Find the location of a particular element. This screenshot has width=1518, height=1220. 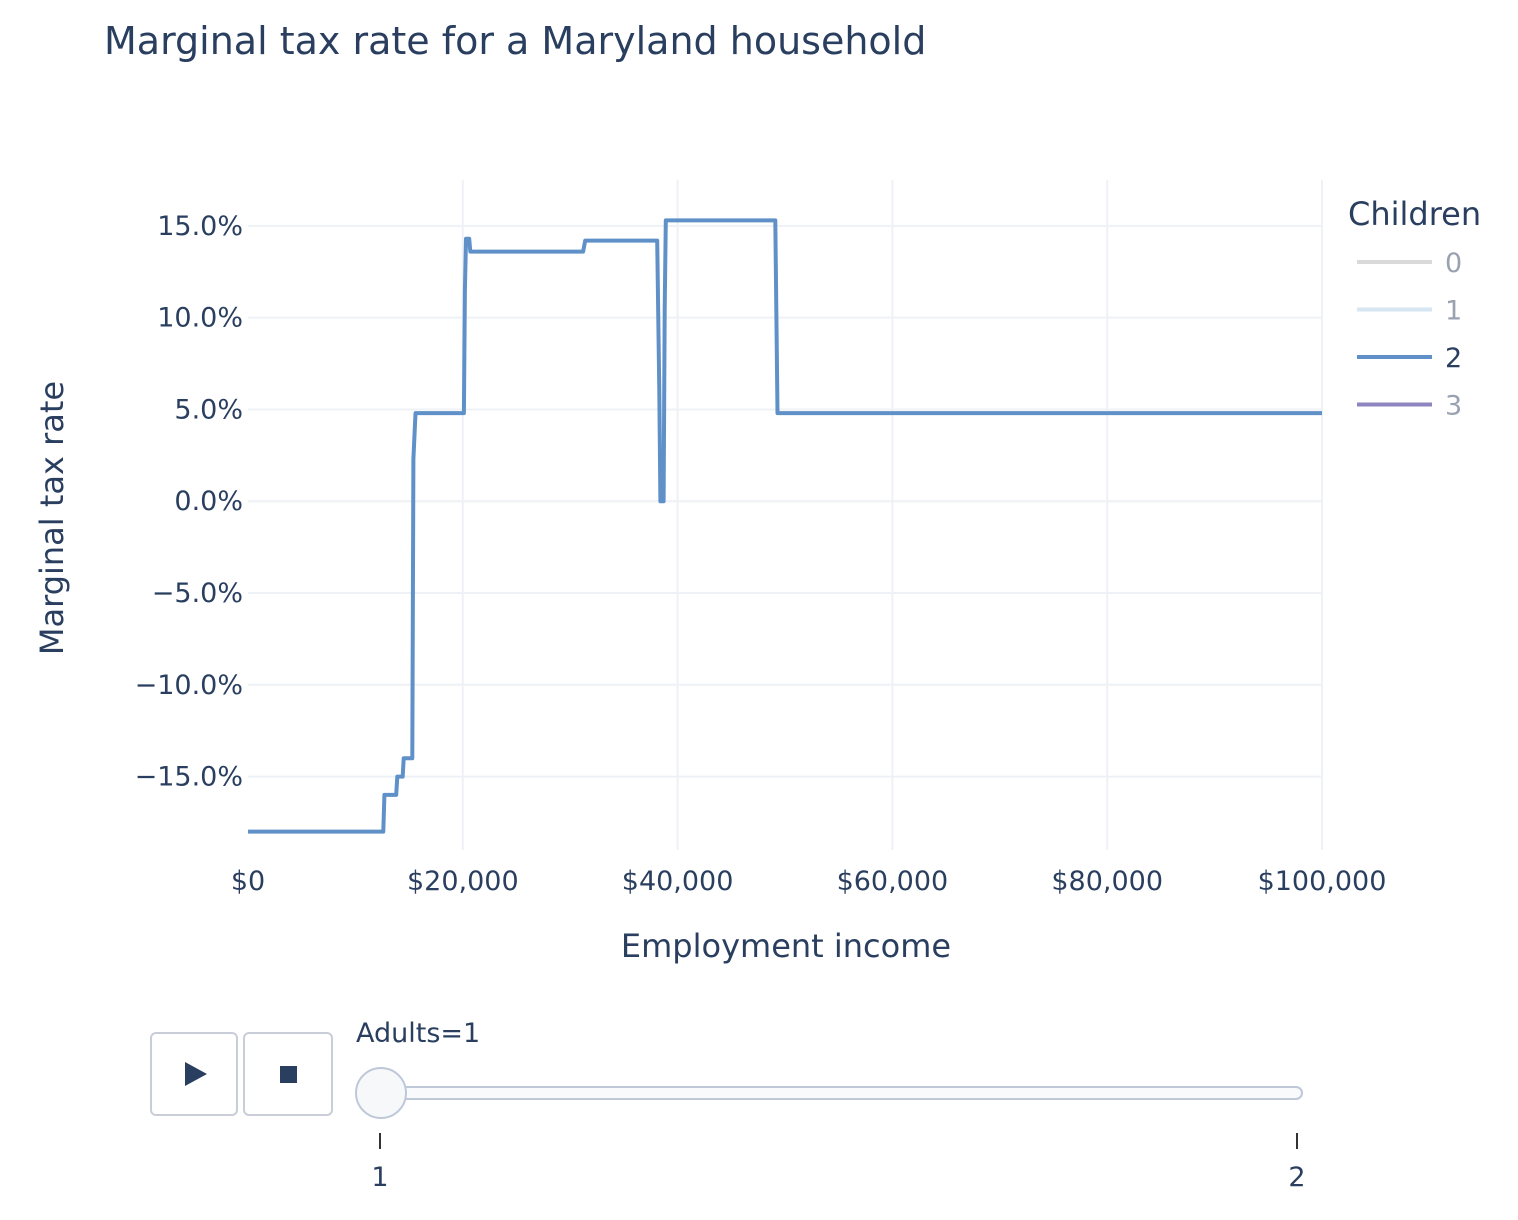

x-axis-ticks: $0 $20,000 $40,000 $60,000 $80,000 $100,000 is located at coordinates (809, 881).